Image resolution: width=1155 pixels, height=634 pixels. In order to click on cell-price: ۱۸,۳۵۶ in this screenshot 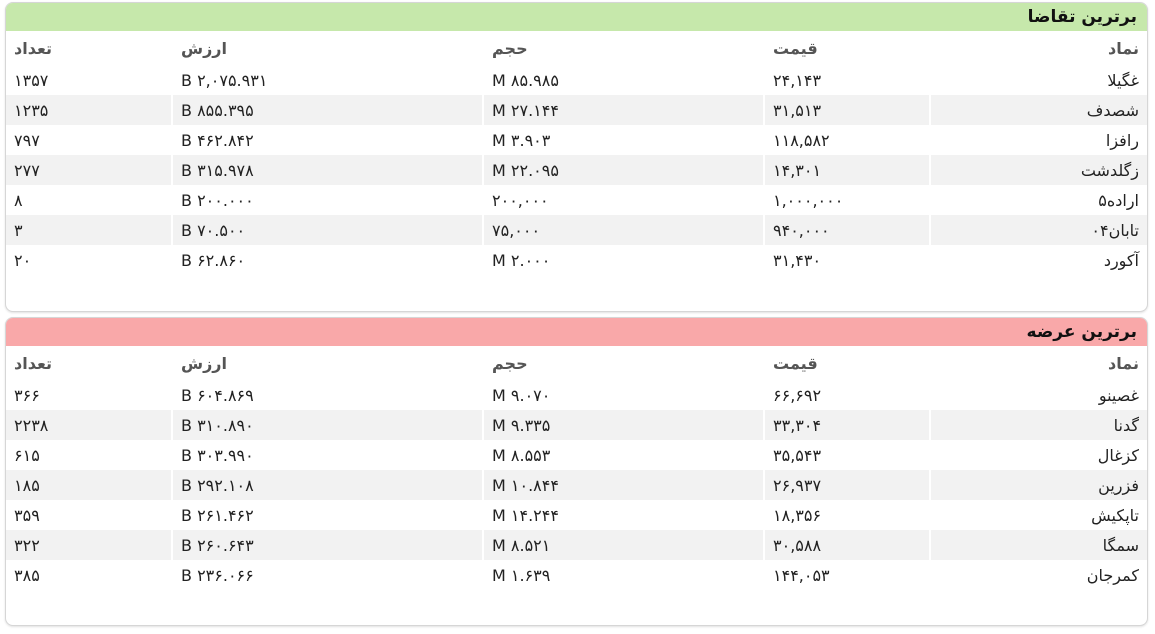, I will do `click(848, 515)`.